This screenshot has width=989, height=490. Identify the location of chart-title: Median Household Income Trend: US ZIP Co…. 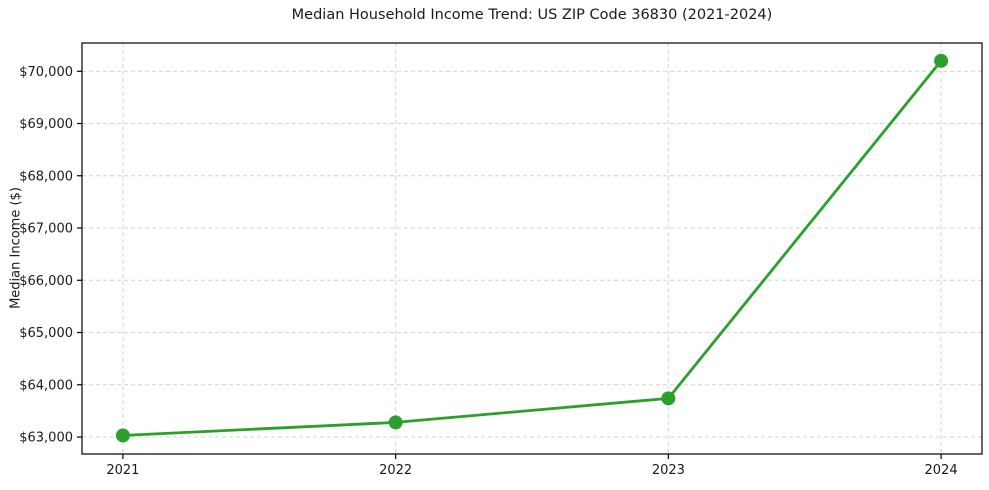
(532, 15).